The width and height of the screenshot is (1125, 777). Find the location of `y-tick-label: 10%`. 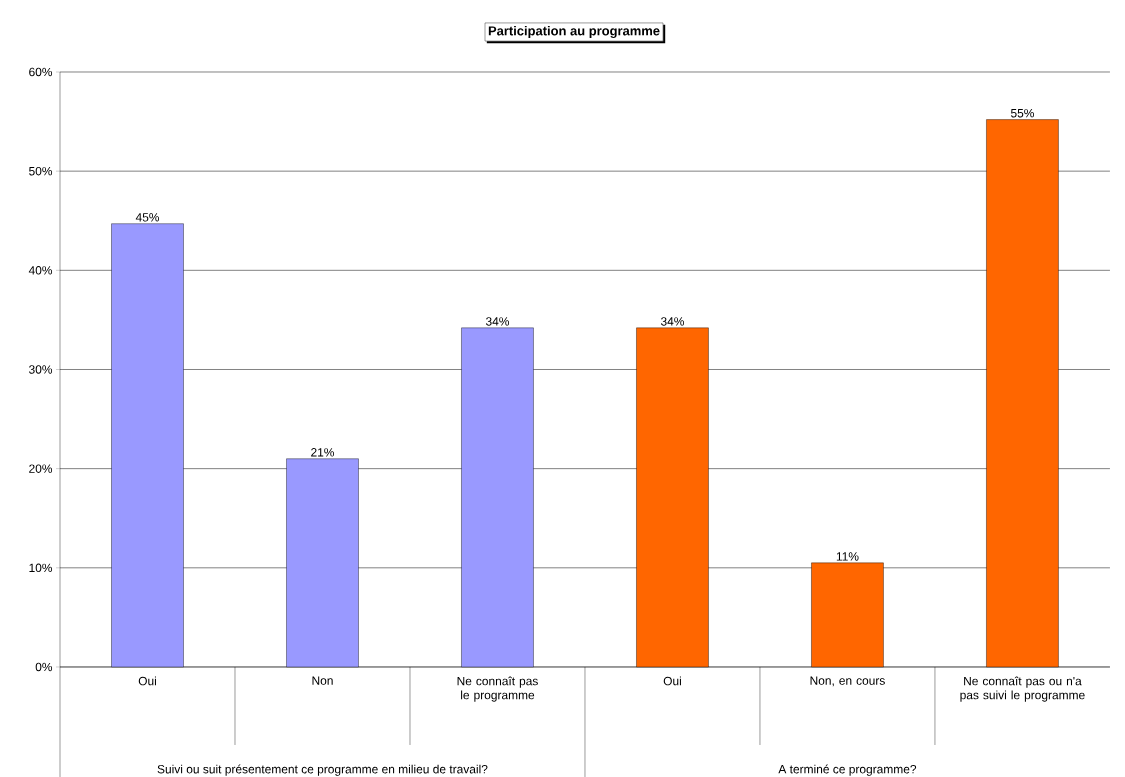

y-tick-label: 10% is located at coordinates (41, 568).